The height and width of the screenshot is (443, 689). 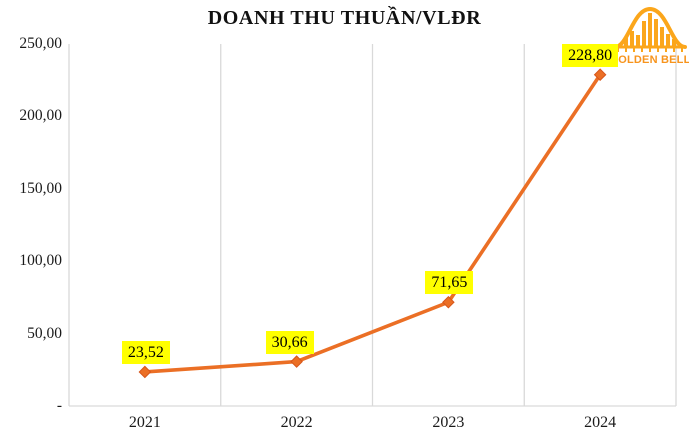 What do you see at coordinates (344, 18) in the screenshot?
I see `chart-title: DOANH THU THUẦN/VLĐR` at bounding box center [344, 18].